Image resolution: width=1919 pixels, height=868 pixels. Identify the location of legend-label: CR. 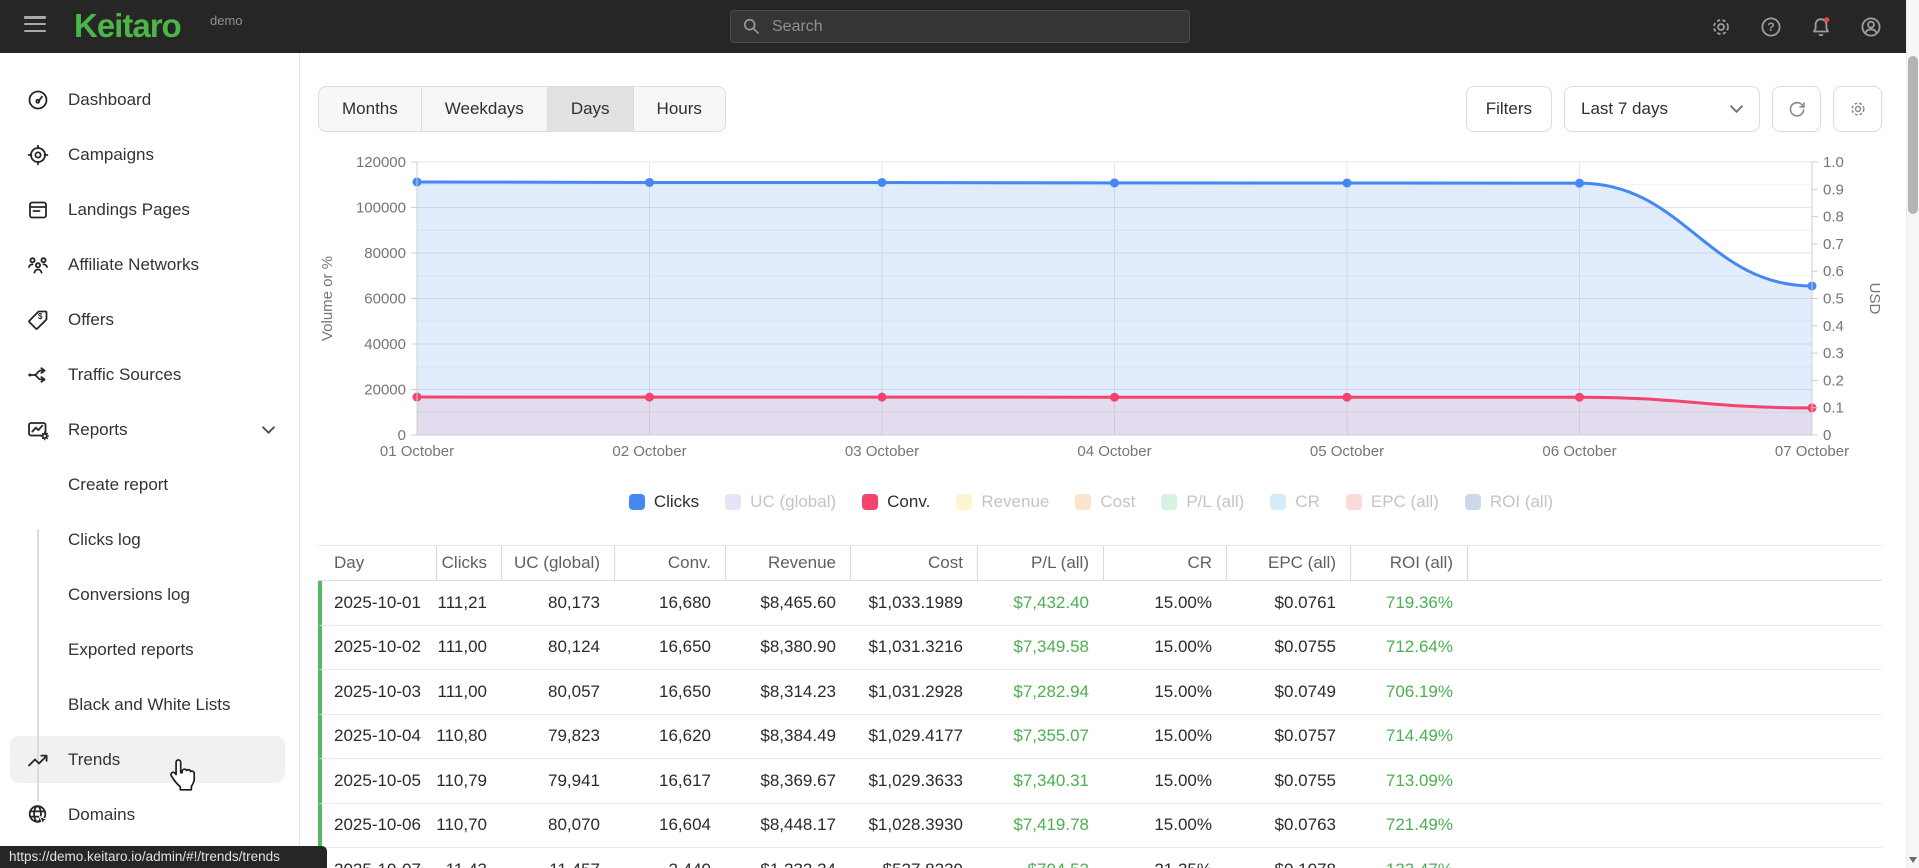
(1307, 501).